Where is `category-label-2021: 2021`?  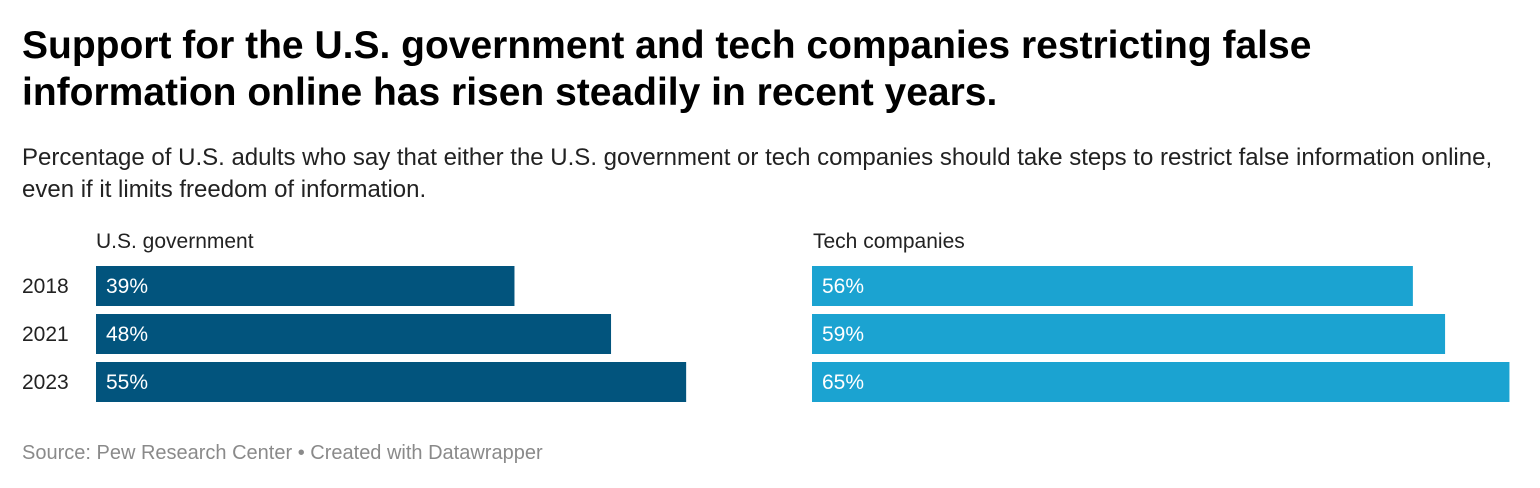
category-label-2021: 2021 is located at coordinates (45, 334).